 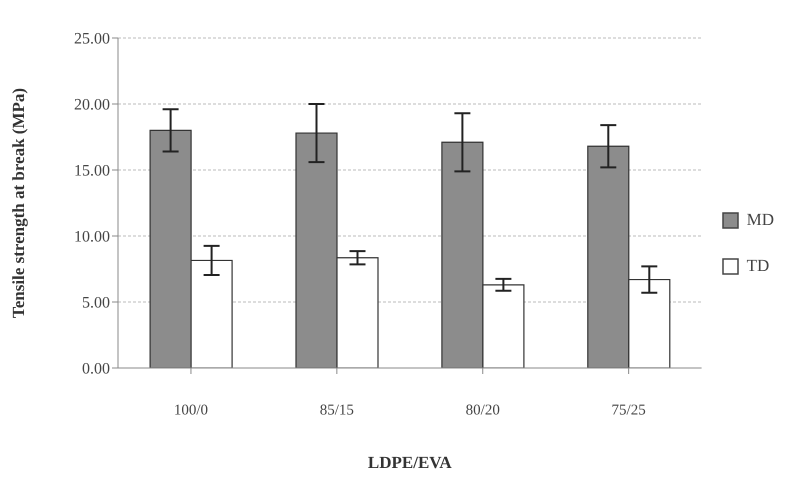 What do you see at coordinates (629, 410) in the screenshot?
I see `x-tick-label: 75/25` at bounding box center [629, 410].